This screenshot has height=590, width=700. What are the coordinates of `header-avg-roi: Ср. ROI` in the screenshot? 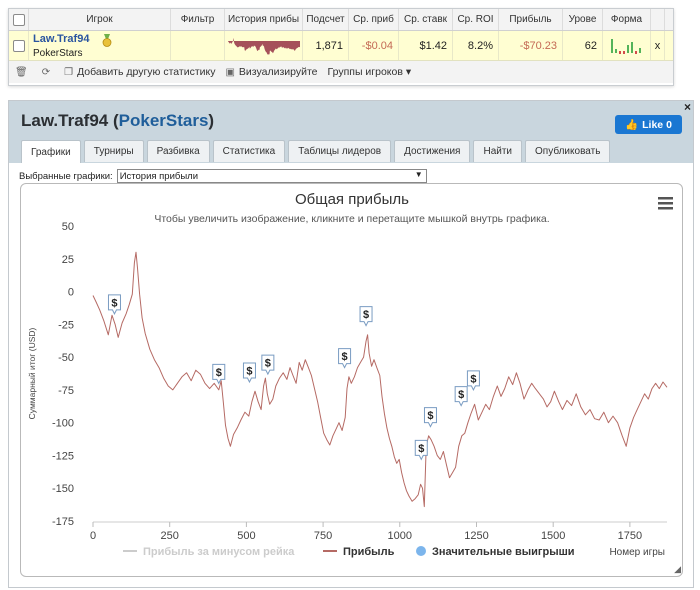 It's located at (476, 19).